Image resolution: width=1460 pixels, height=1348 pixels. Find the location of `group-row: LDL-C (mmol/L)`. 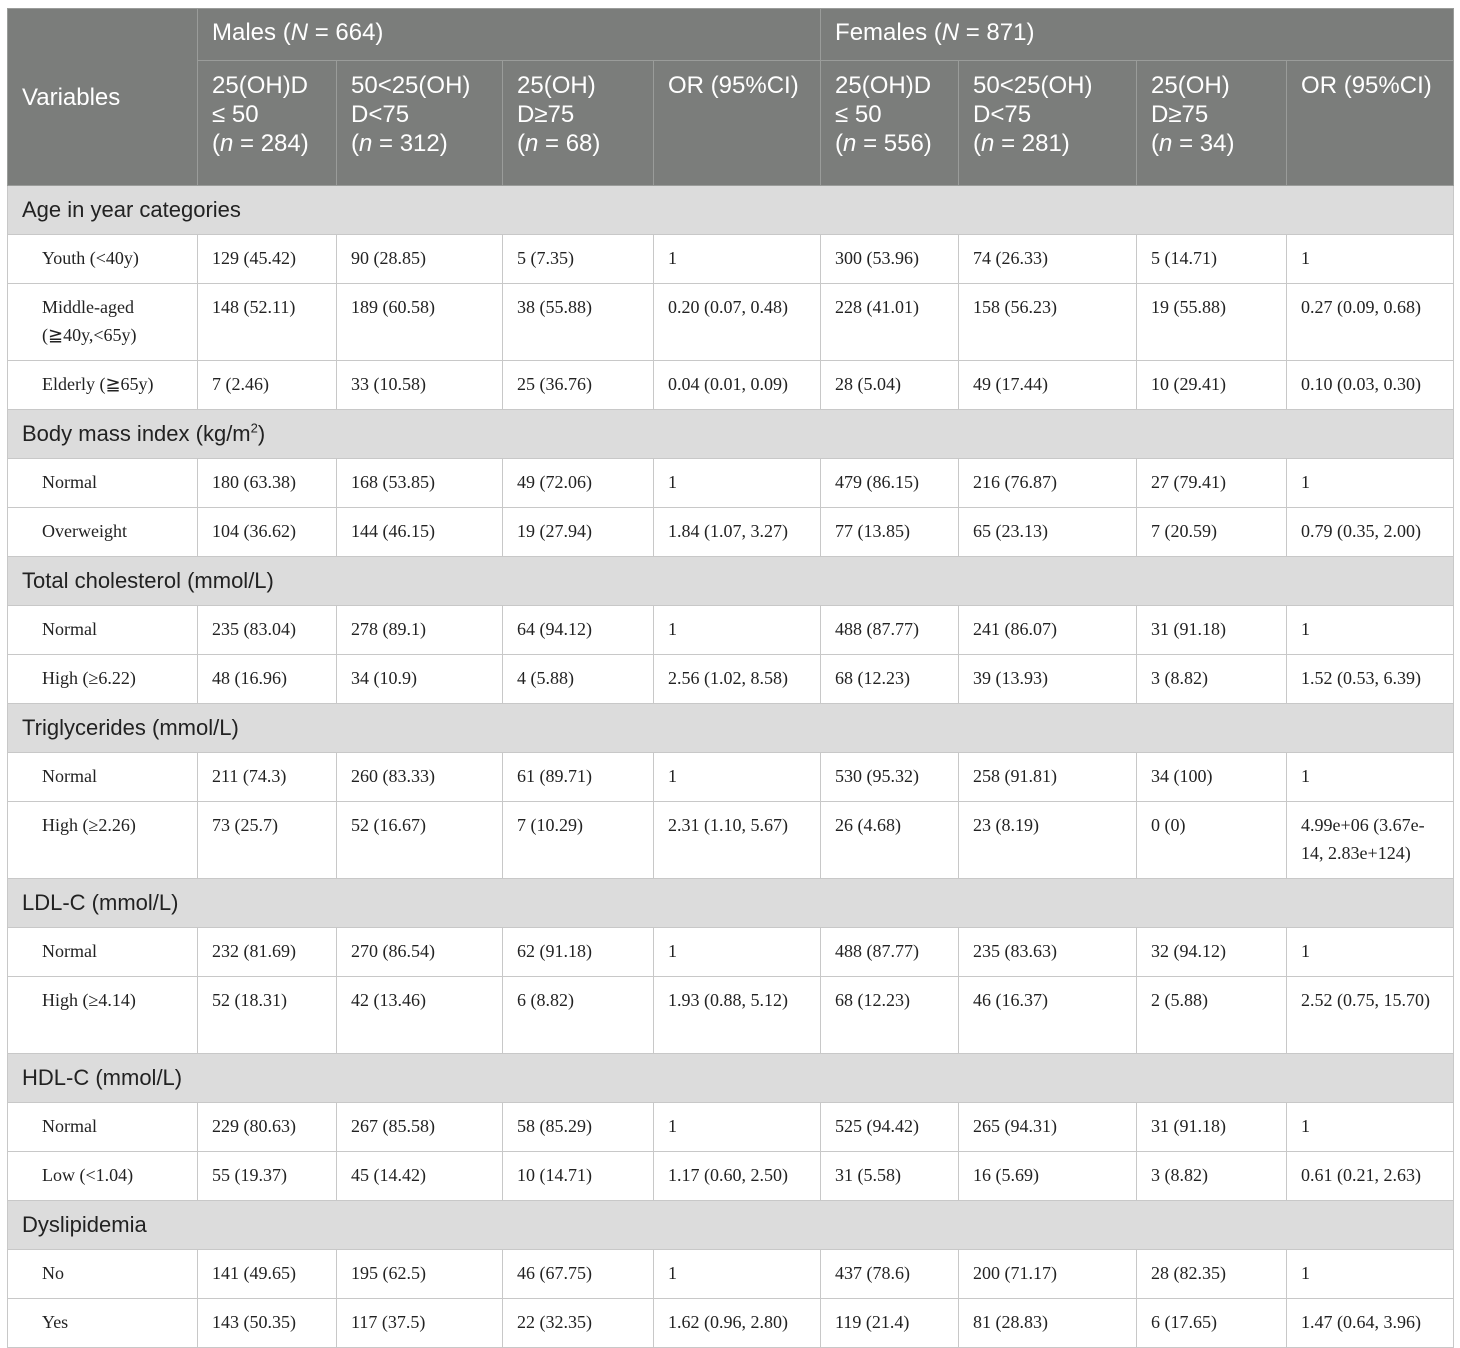

group-row: LDL-C (mmol/L) is located at coordinates (730, 903).